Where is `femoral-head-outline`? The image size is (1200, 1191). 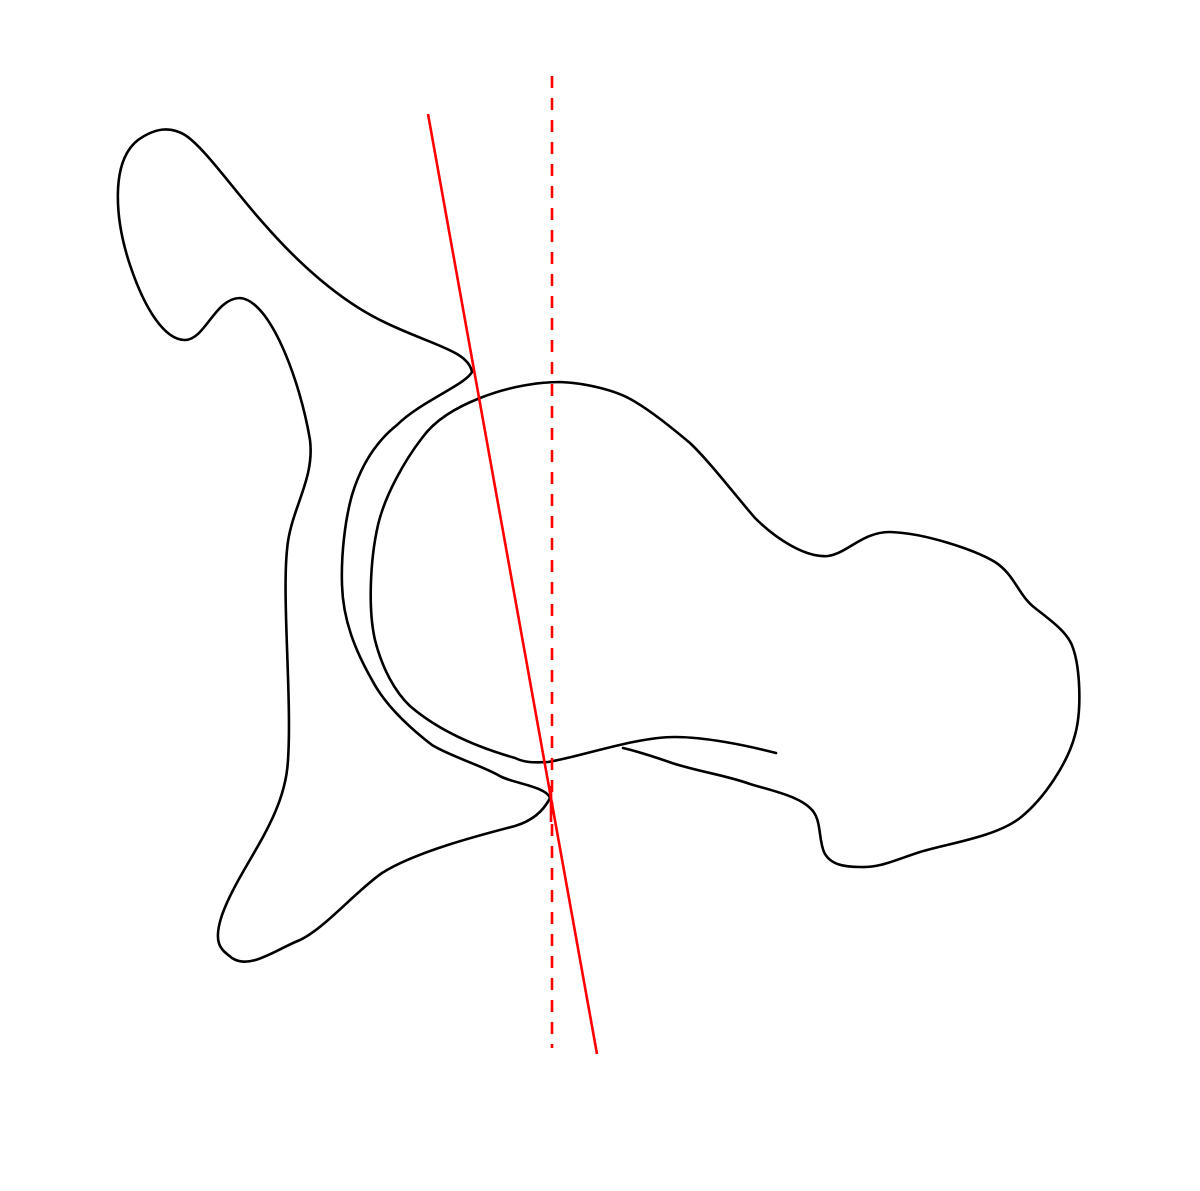
femoral-head-outline is located at coordinates (573, 580).